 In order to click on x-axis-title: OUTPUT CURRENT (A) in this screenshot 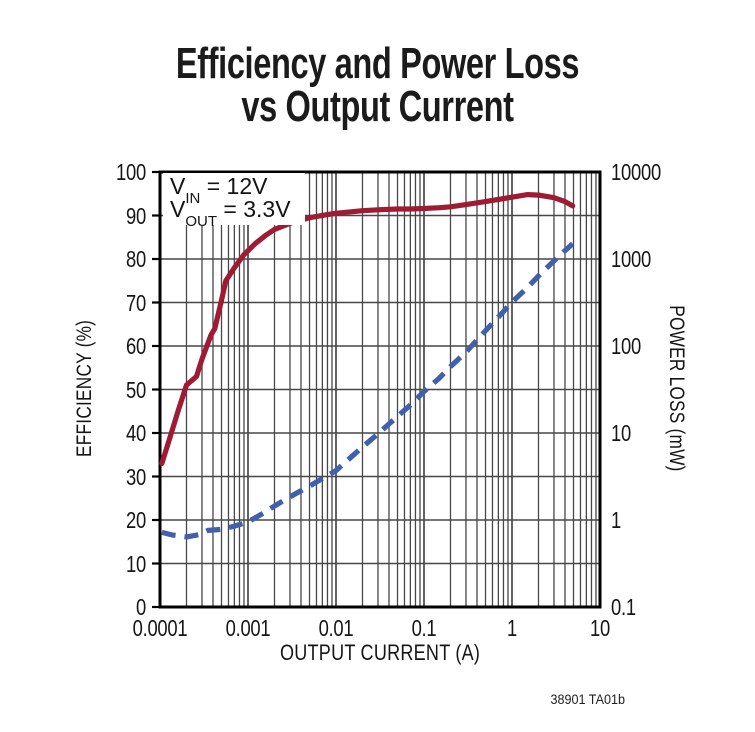, I will do `click(380, 653)`.